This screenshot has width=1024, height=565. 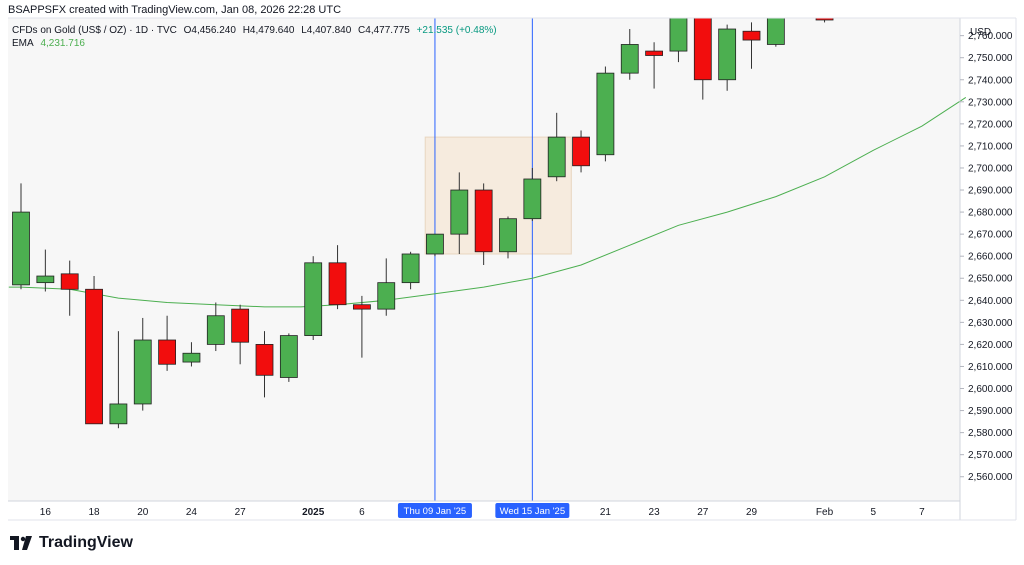 I want to click on x-tick-label: 18, so click(x=94, y=512).